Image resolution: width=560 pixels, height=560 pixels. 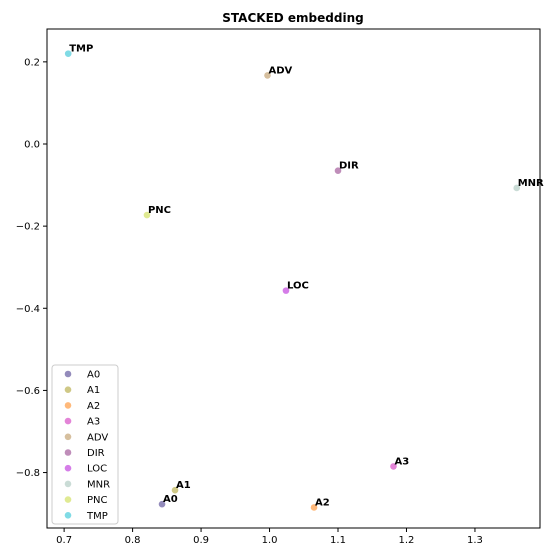 What do you see at coordinates (349, 166) in the screenshot?
I see `point-label-dir: DIR` at bounding box center [349, 166].